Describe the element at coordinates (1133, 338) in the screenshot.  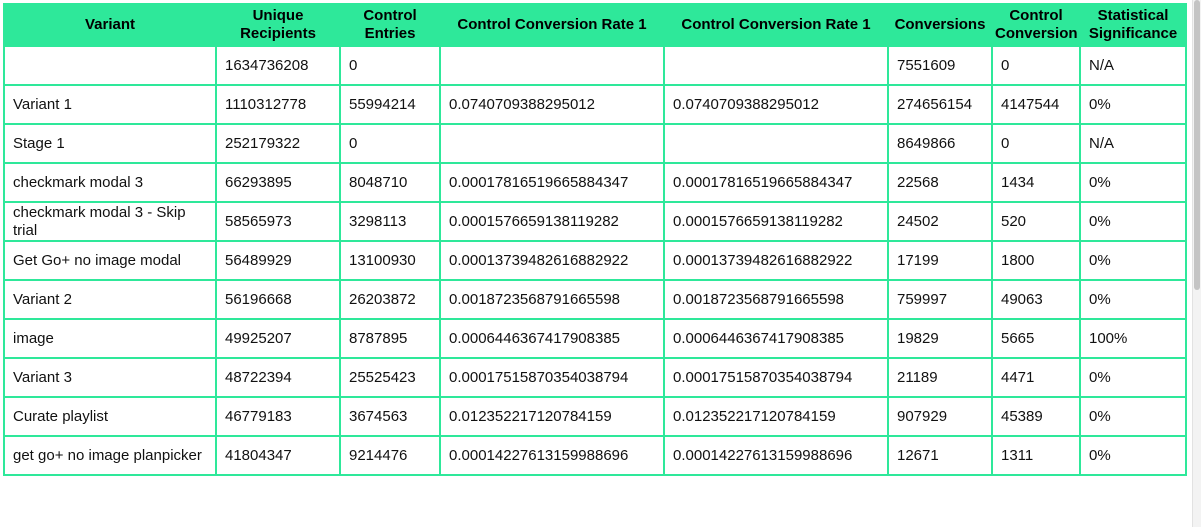
I see `table-cell: 100%` at that location.